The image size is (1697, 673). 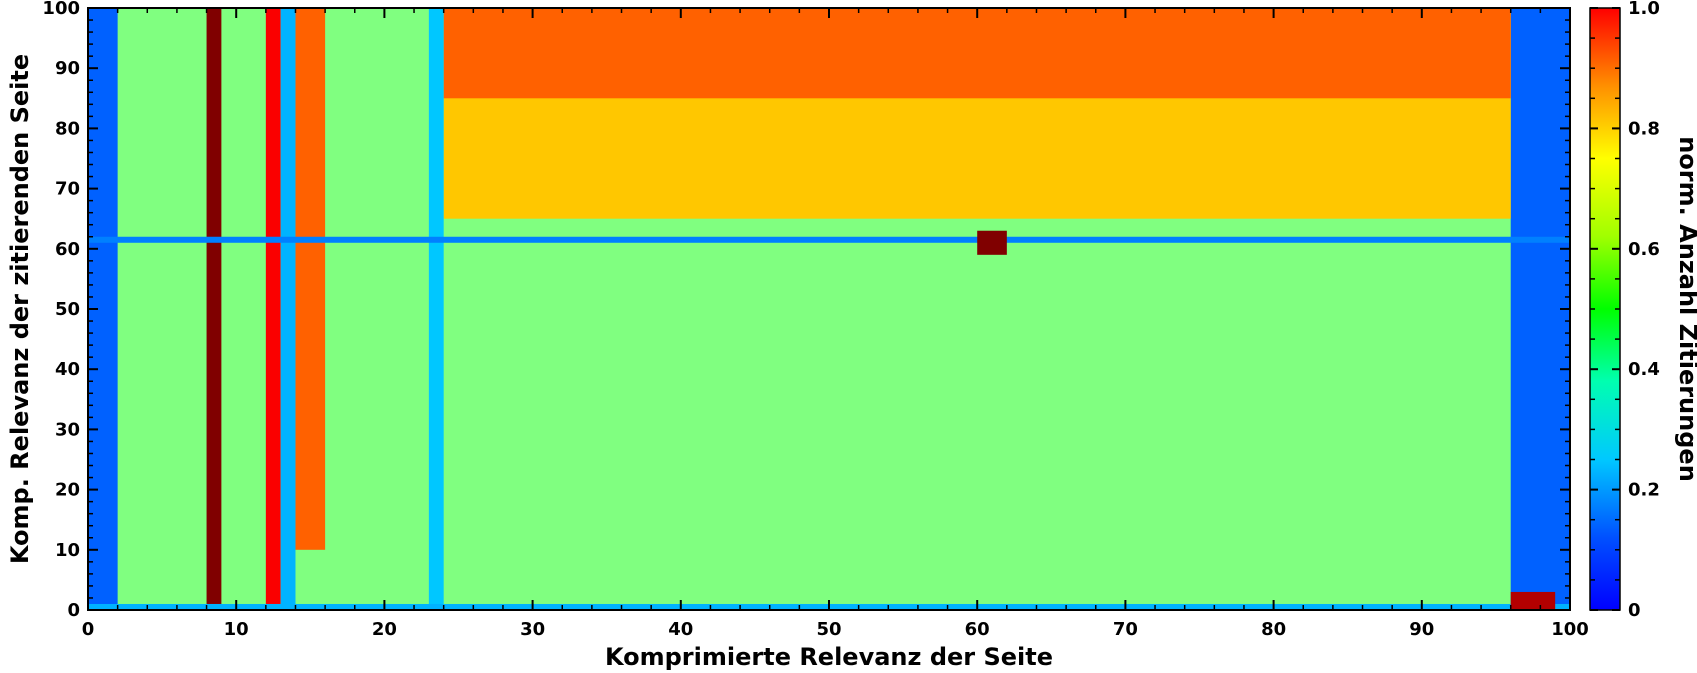 I want to click on colorbar-tick-label: 0.6, so click(x=1644, y=249).